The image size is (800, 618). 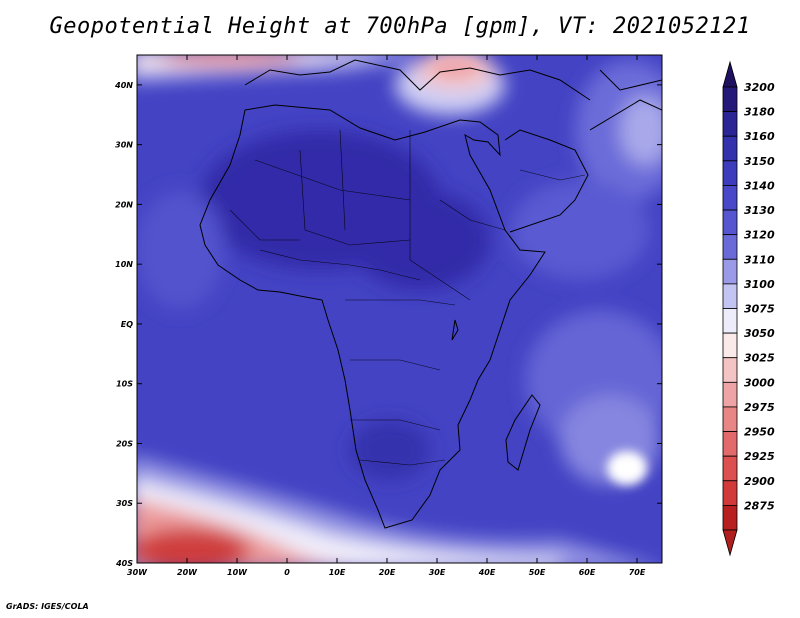 I want to click on lon-tick-label: 10W, so click(x=237, y=572).